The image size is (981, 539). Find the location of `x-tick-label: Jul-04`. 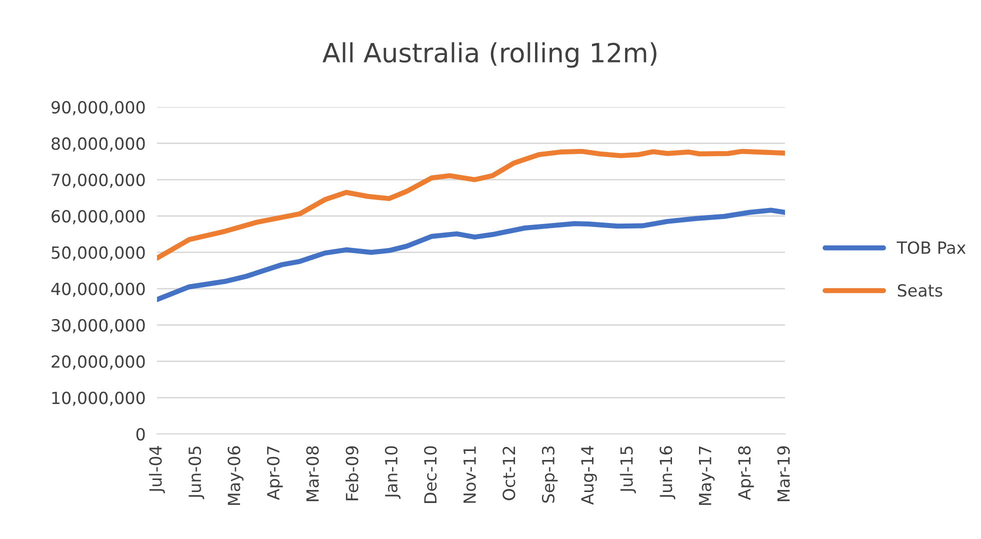

x-tick-label: Jul-04 is located at coordinates (156, 470).